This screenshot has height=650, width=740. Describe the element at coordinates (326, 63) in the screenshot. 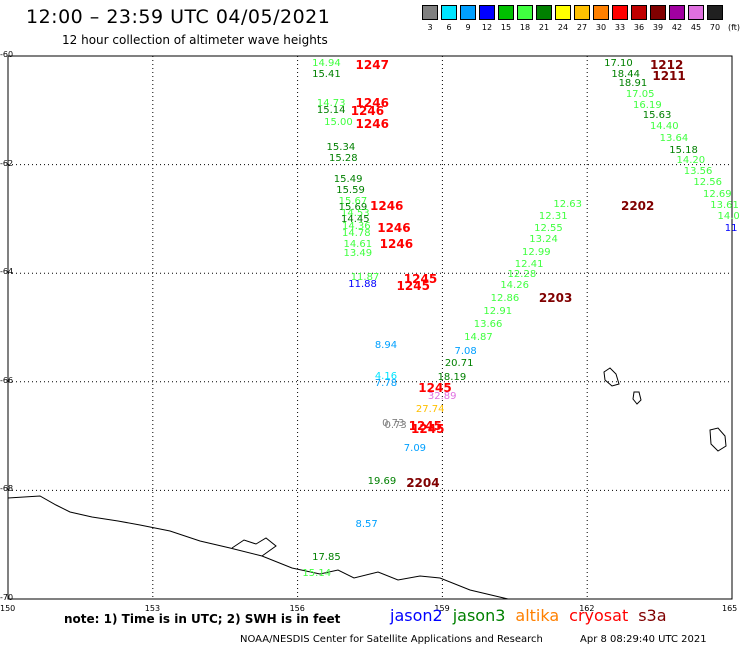

I see `swh-value: 14.94` at that location.